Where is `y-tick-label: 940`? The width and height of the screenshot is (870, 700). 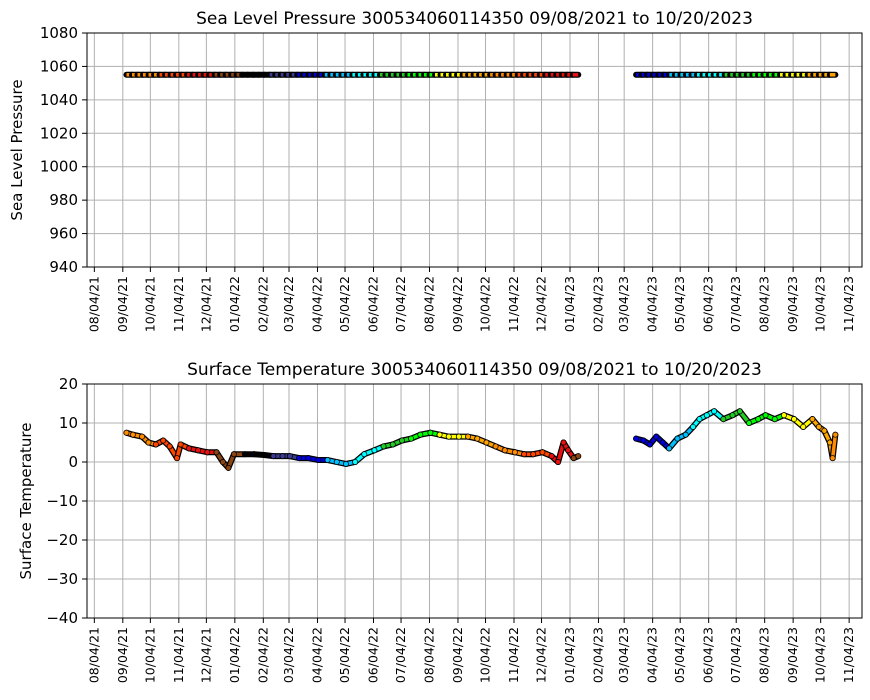 y-tick-label: 940 is located at coordinates (63, 267).